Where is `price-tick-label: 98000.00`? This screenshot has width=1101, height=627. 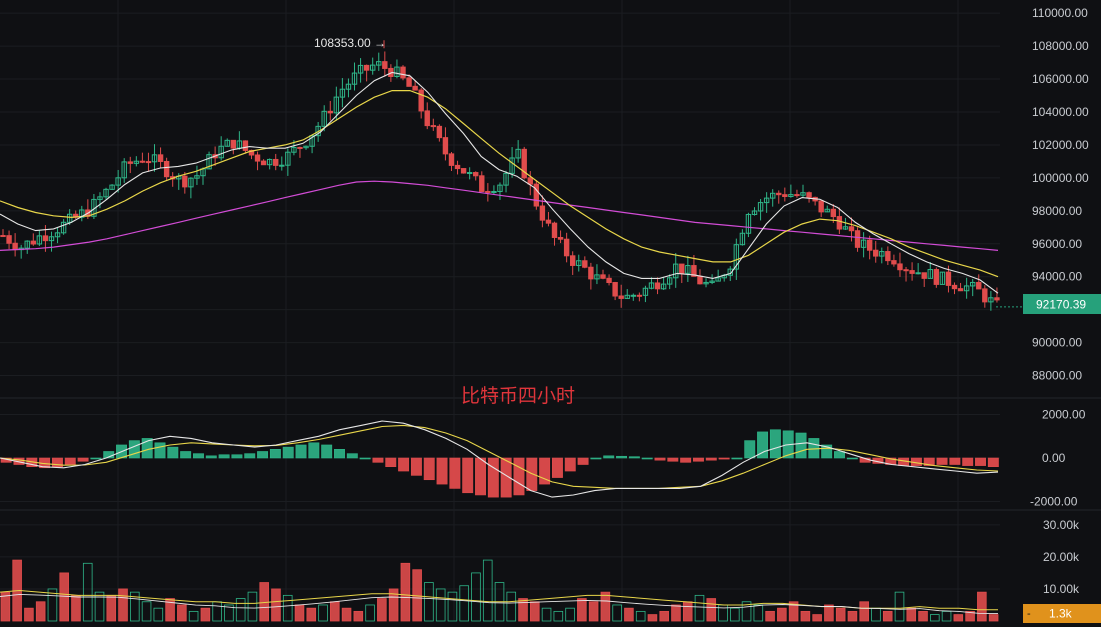
price-tick-label: 98000.00 is located at coordinates (1057, 211).